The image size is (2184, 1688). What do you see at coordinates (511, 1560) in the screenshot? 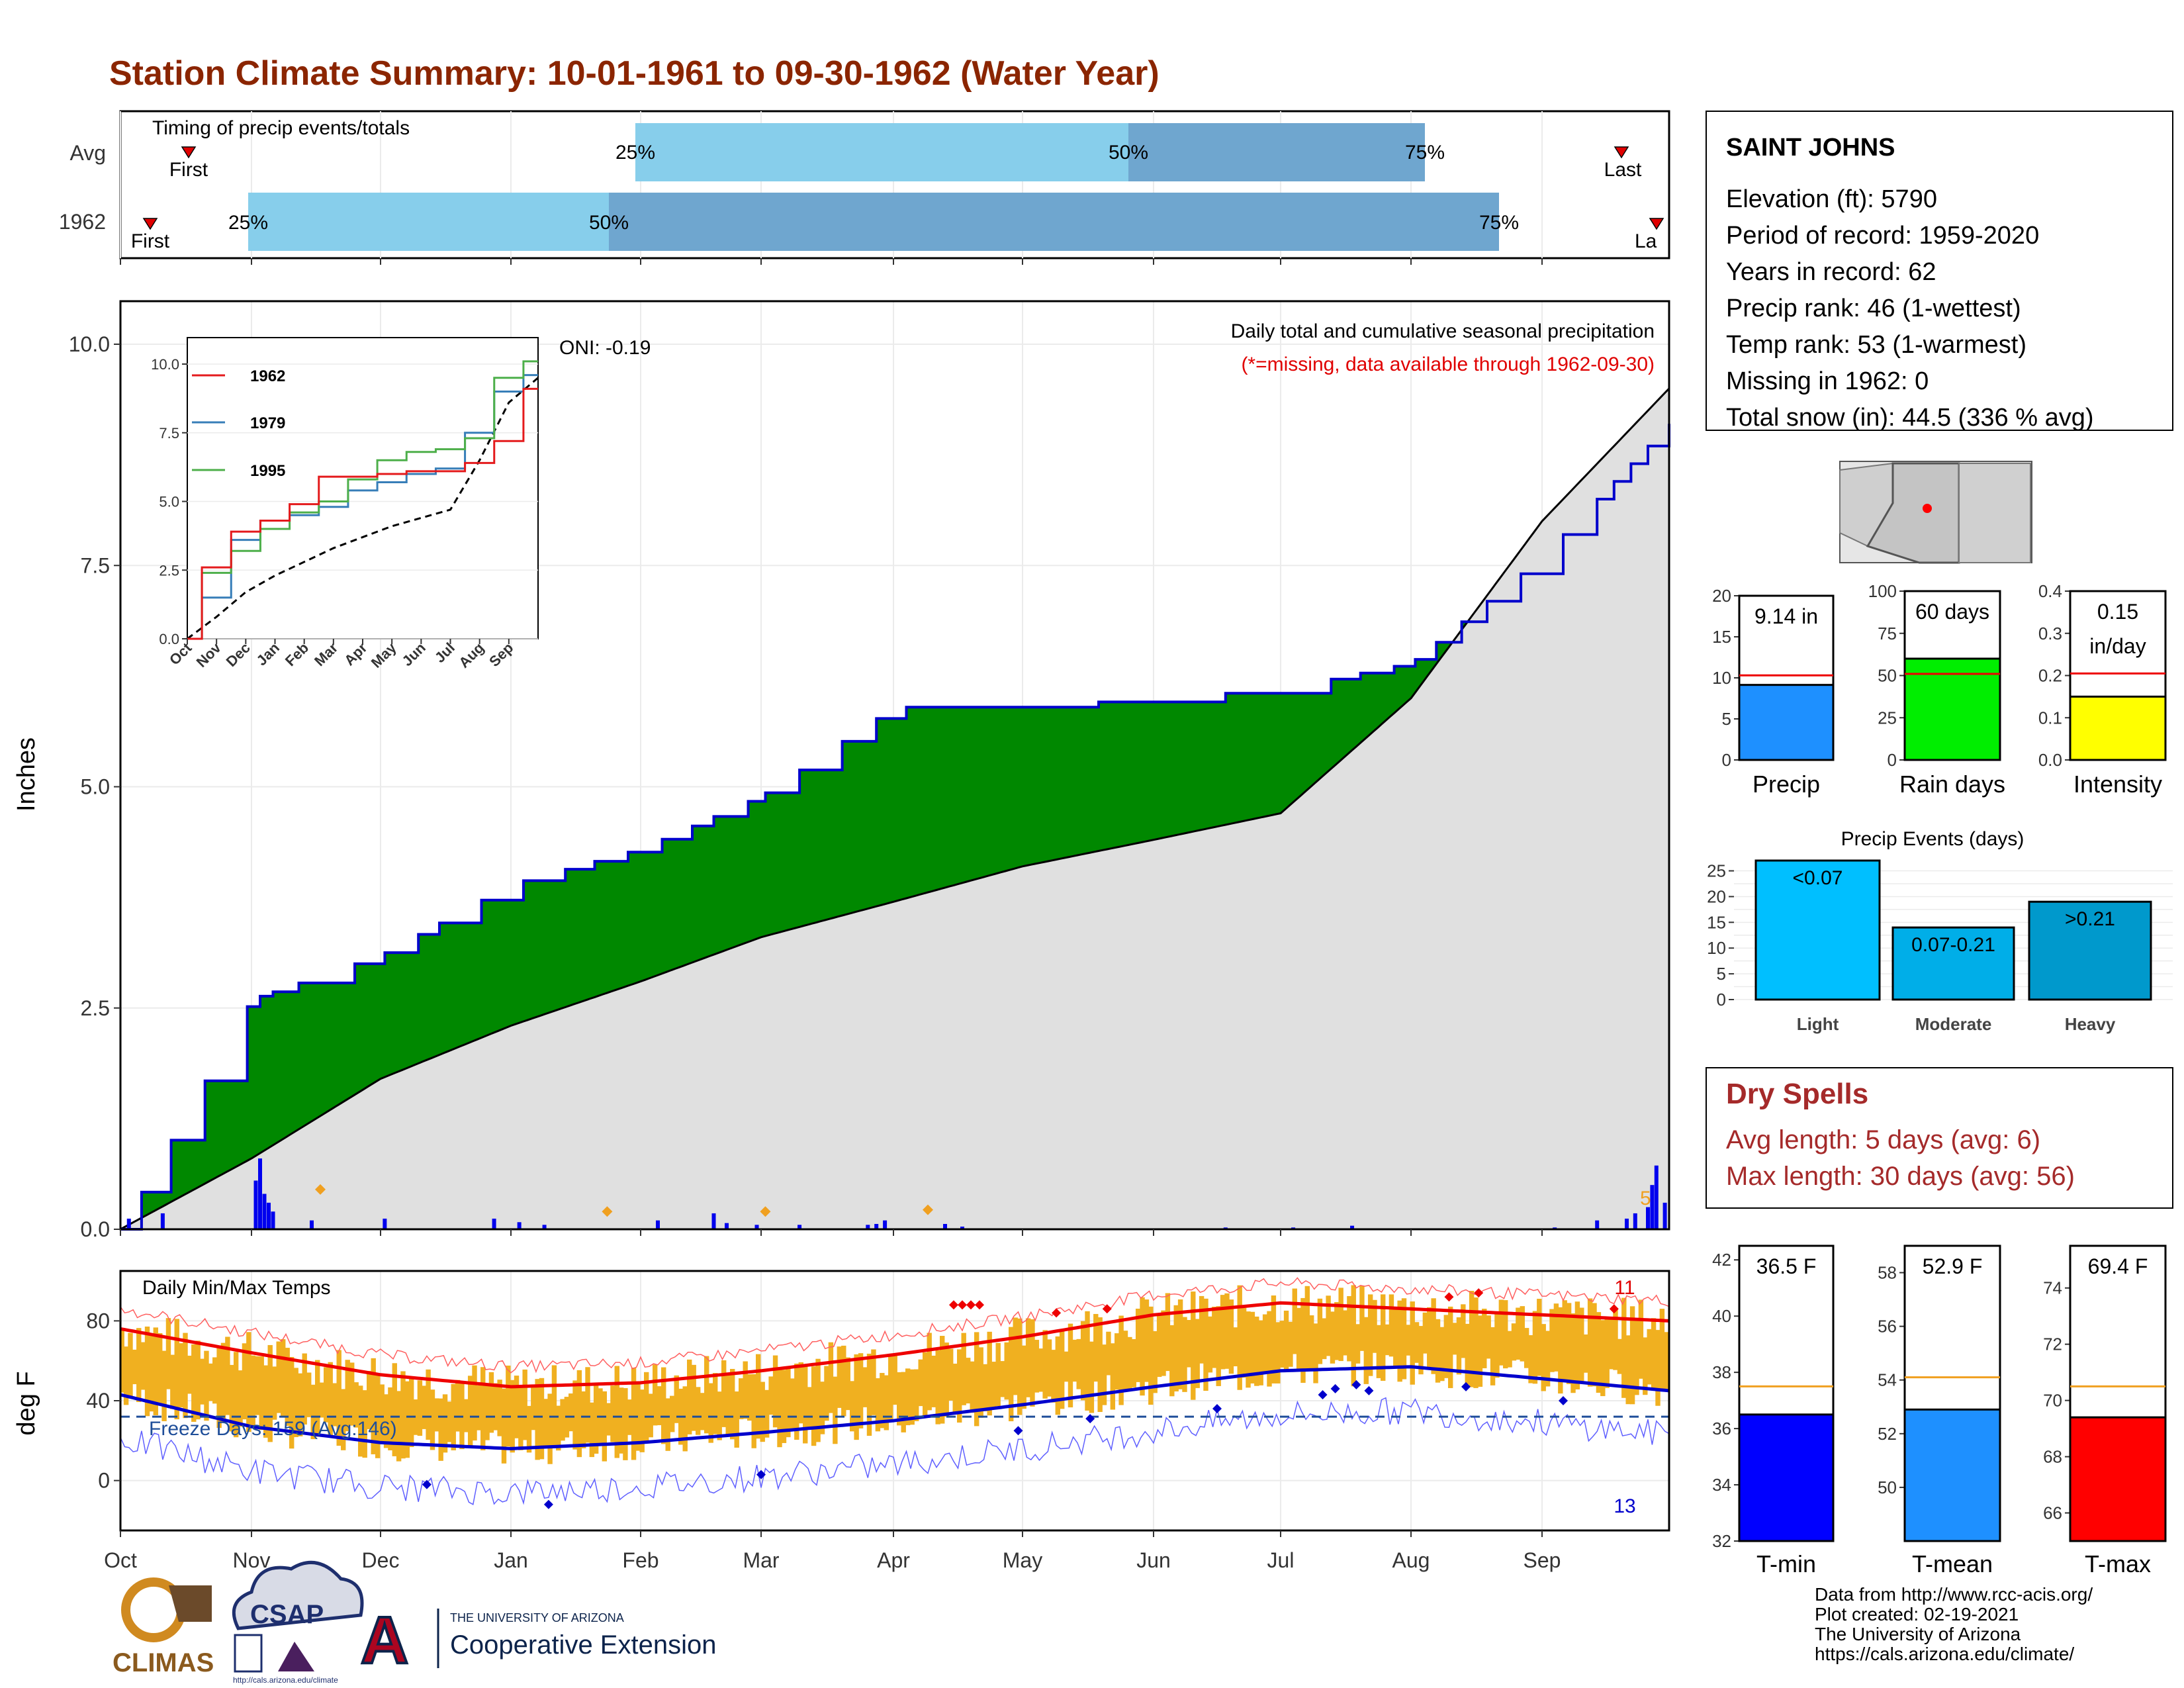
I see `month-tick-label: Jan` at bounding box center [511, 1560].